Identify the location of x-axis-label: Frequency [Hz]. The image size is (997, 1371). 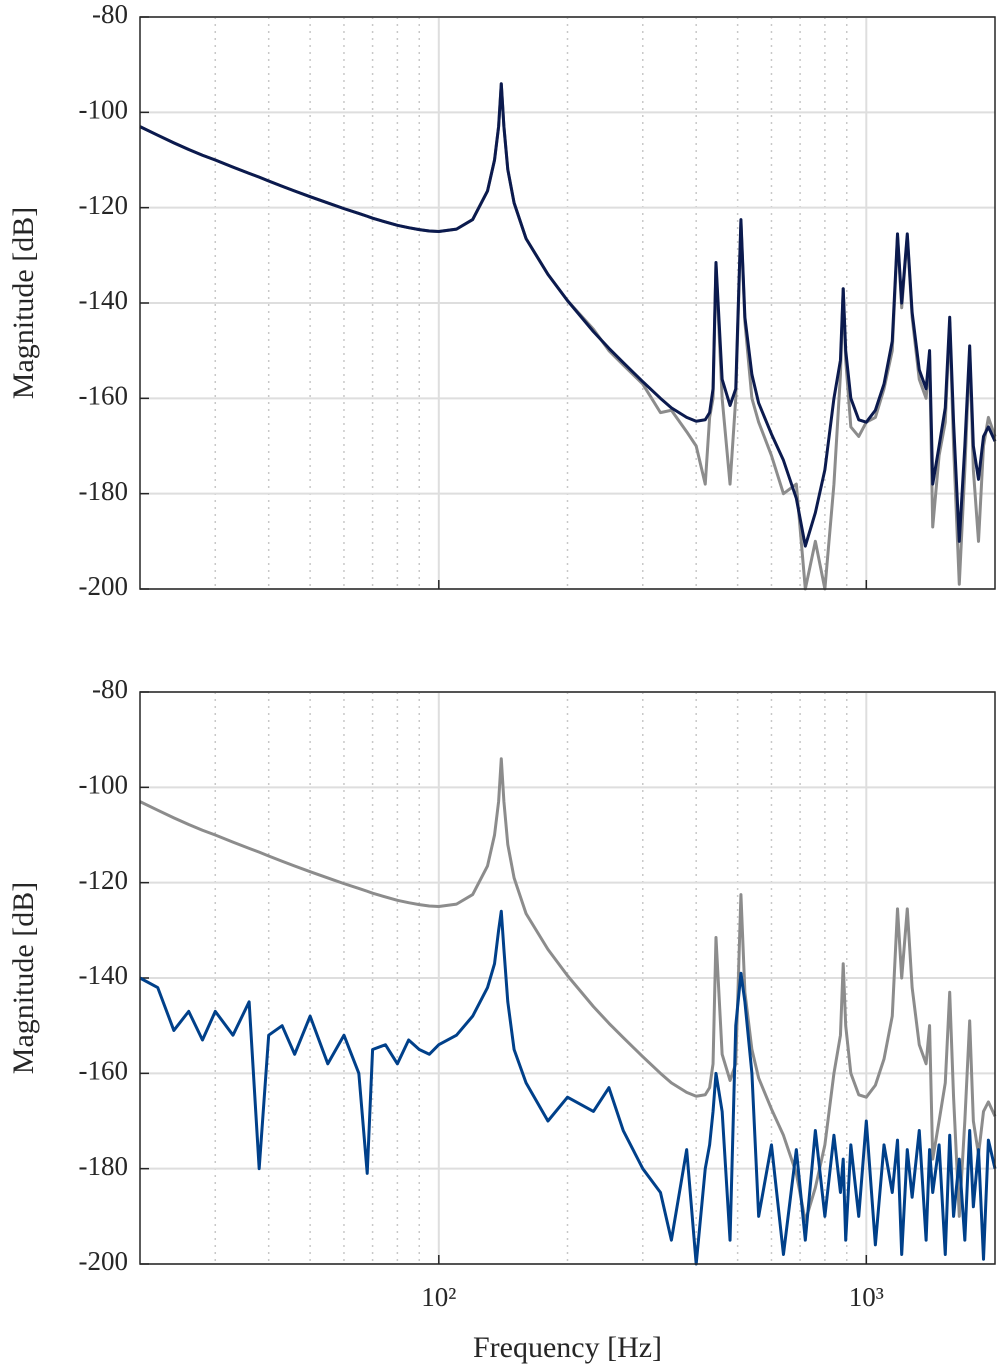
(567, 1347).